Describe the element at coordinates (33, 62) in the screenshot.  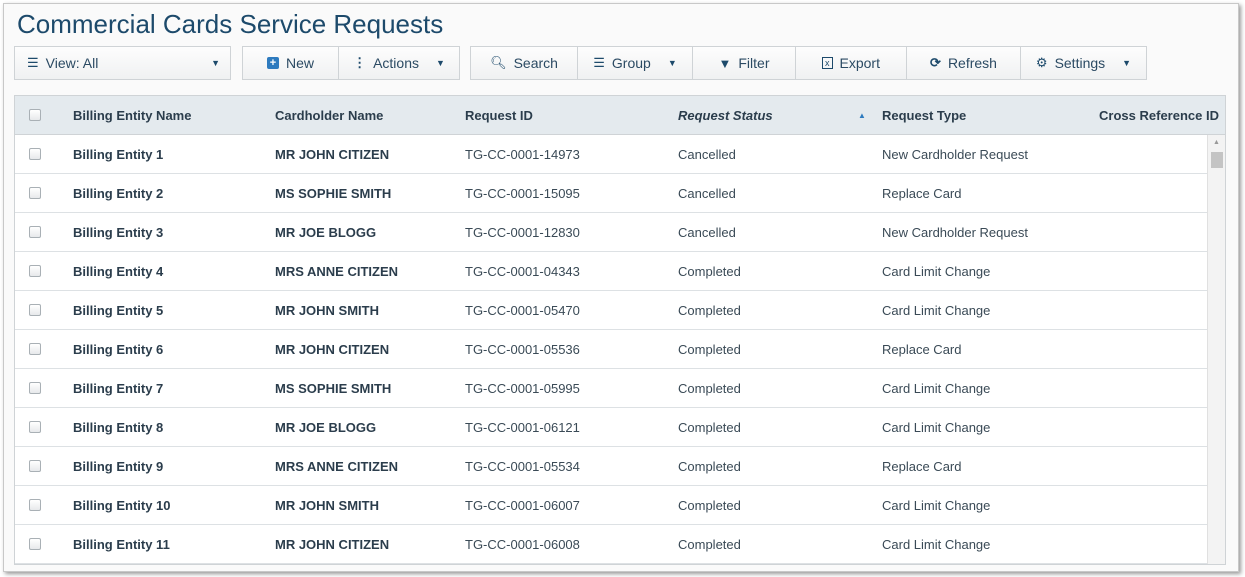
I see `list-icon: ☰` at that location.